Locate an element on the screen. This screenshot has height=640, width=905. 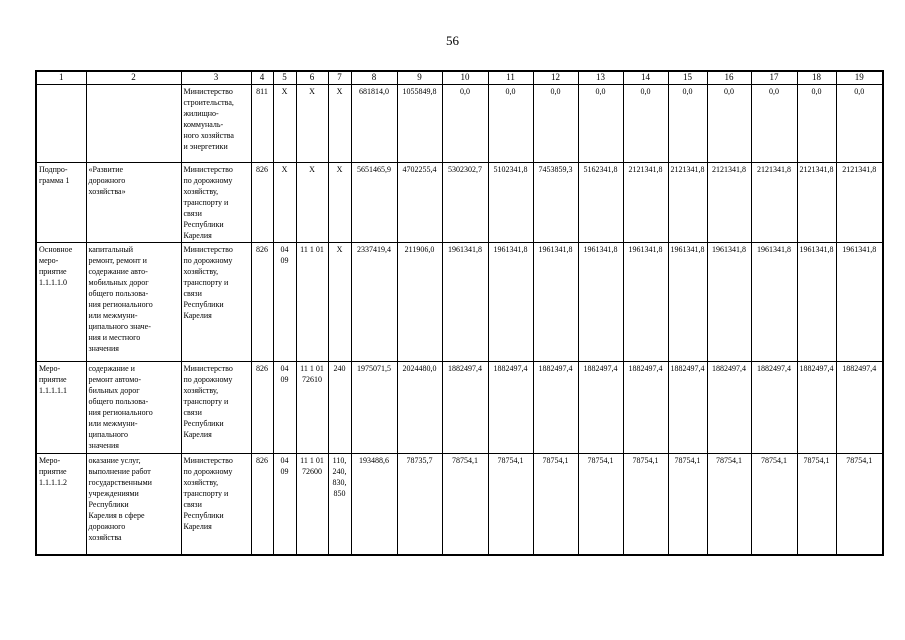
column-header: 7 is located at coordinates (339, 77).